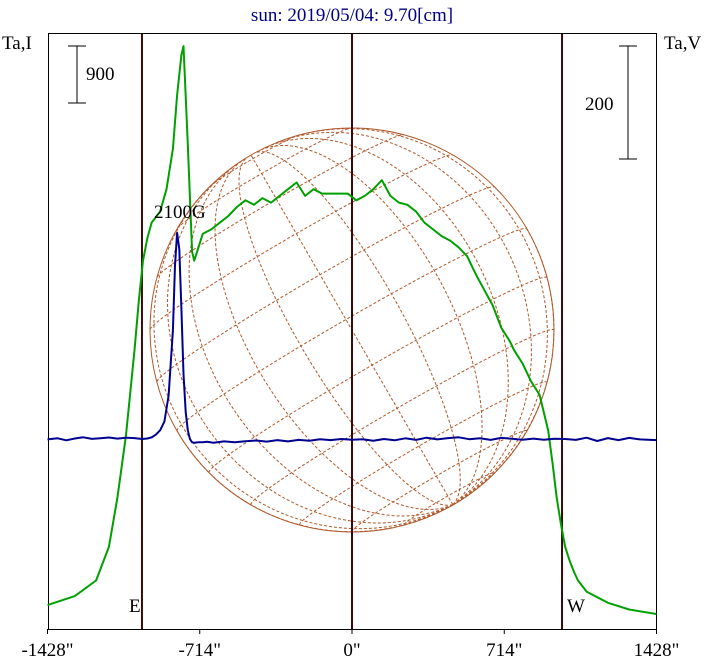 This screenshot has width=708, height=662. I want to click on left-axis-label: Ta,I, so click(17, 43).